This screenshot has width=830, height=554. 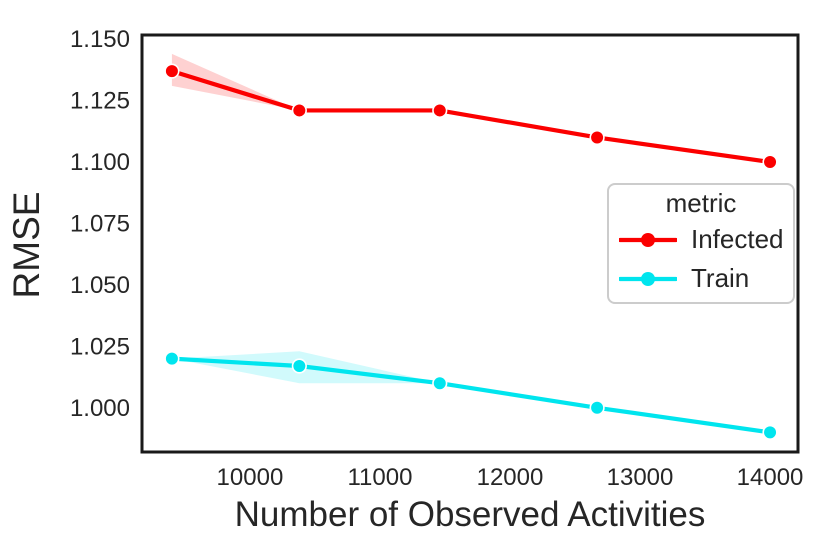 I want to click on confidence-band-infected, so click(x=471, y=108).